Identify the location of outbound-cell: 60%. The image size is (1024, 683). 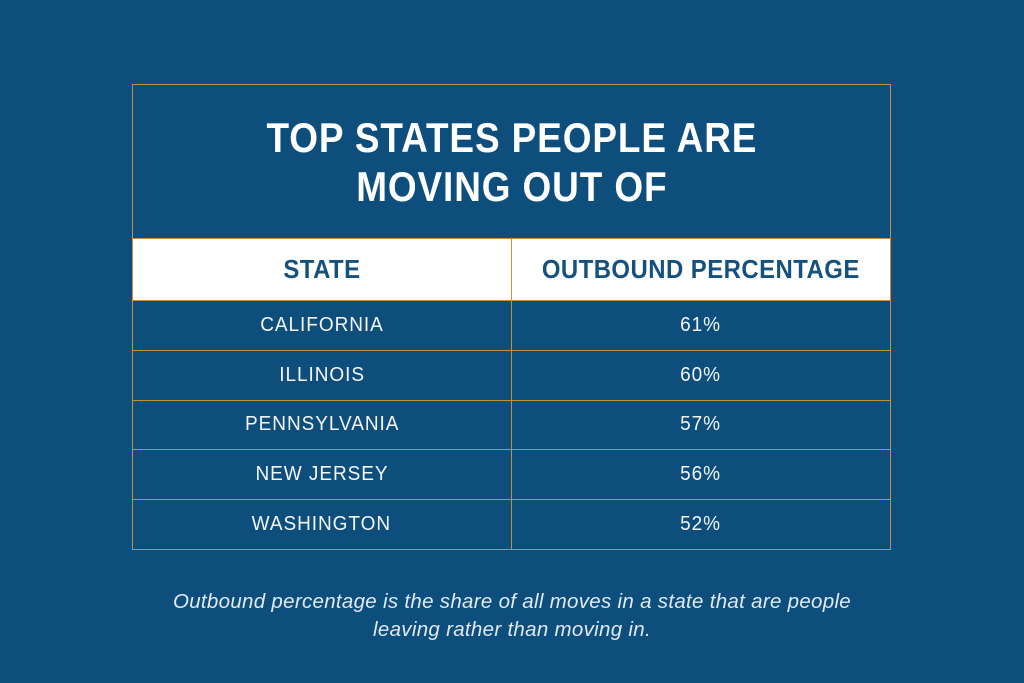
(701, 375).